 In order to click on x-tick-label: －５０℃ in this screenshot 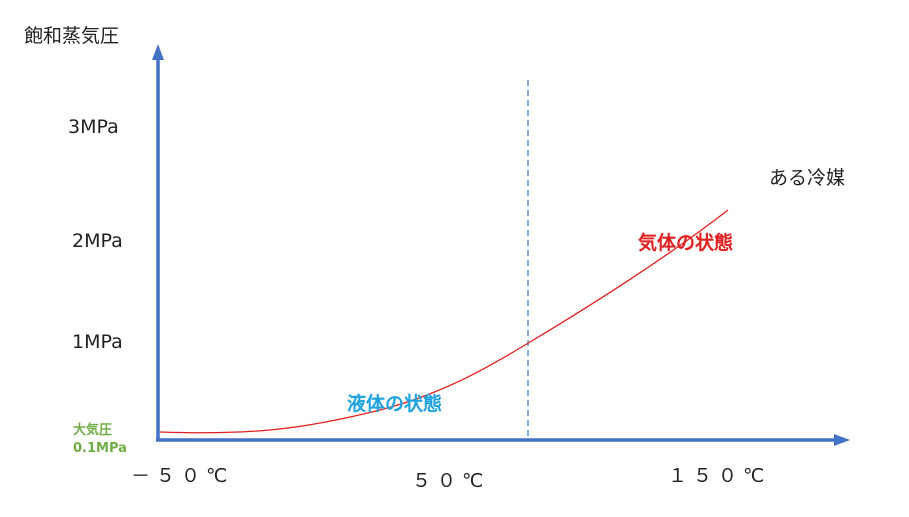, I will do `click(182, 476)`.